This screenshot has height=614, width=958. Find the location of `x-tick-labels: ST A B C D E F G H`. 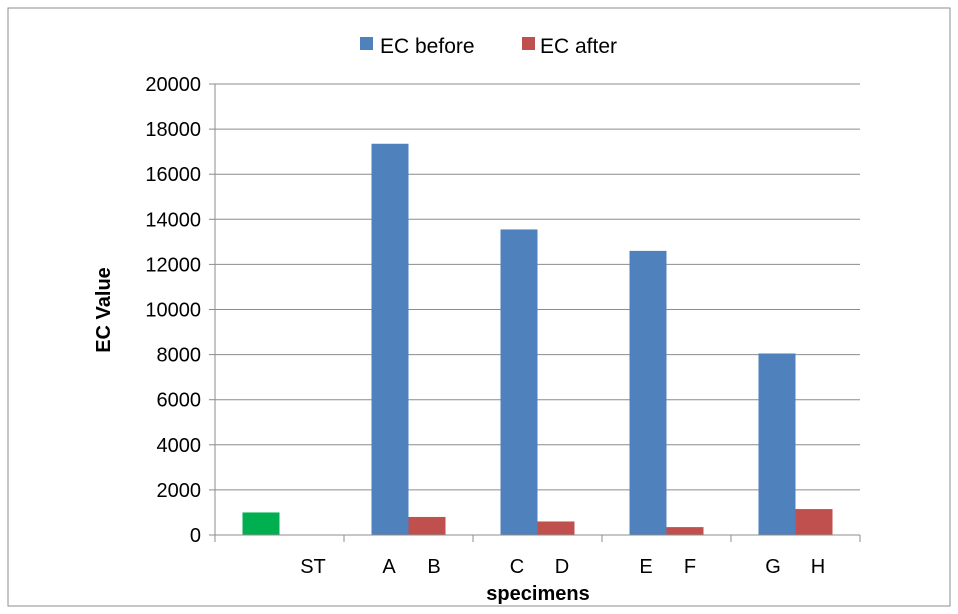

x-tick-labels: ST A B C D E F G H is located at coordinates (562, 567).